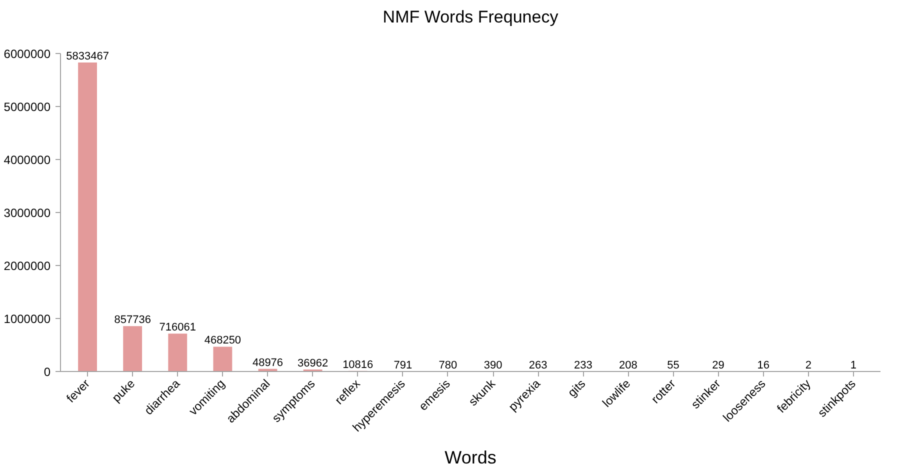  I want to click on data-label: 390, so click(493, 365).